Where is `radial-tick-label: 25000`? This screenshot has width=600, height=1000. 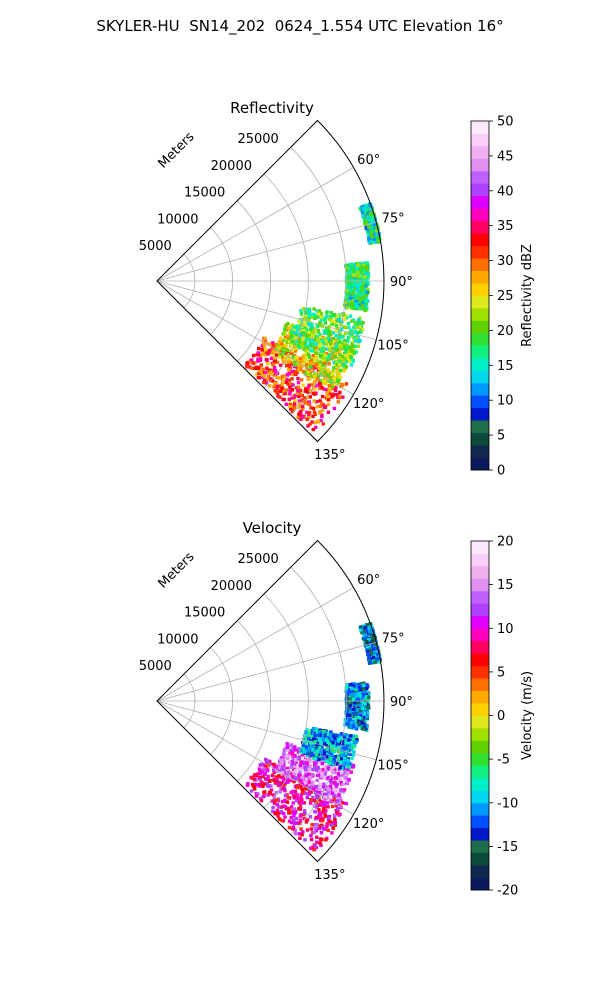
radial-tick-label: 25000 is located at coordinates (257, 559).